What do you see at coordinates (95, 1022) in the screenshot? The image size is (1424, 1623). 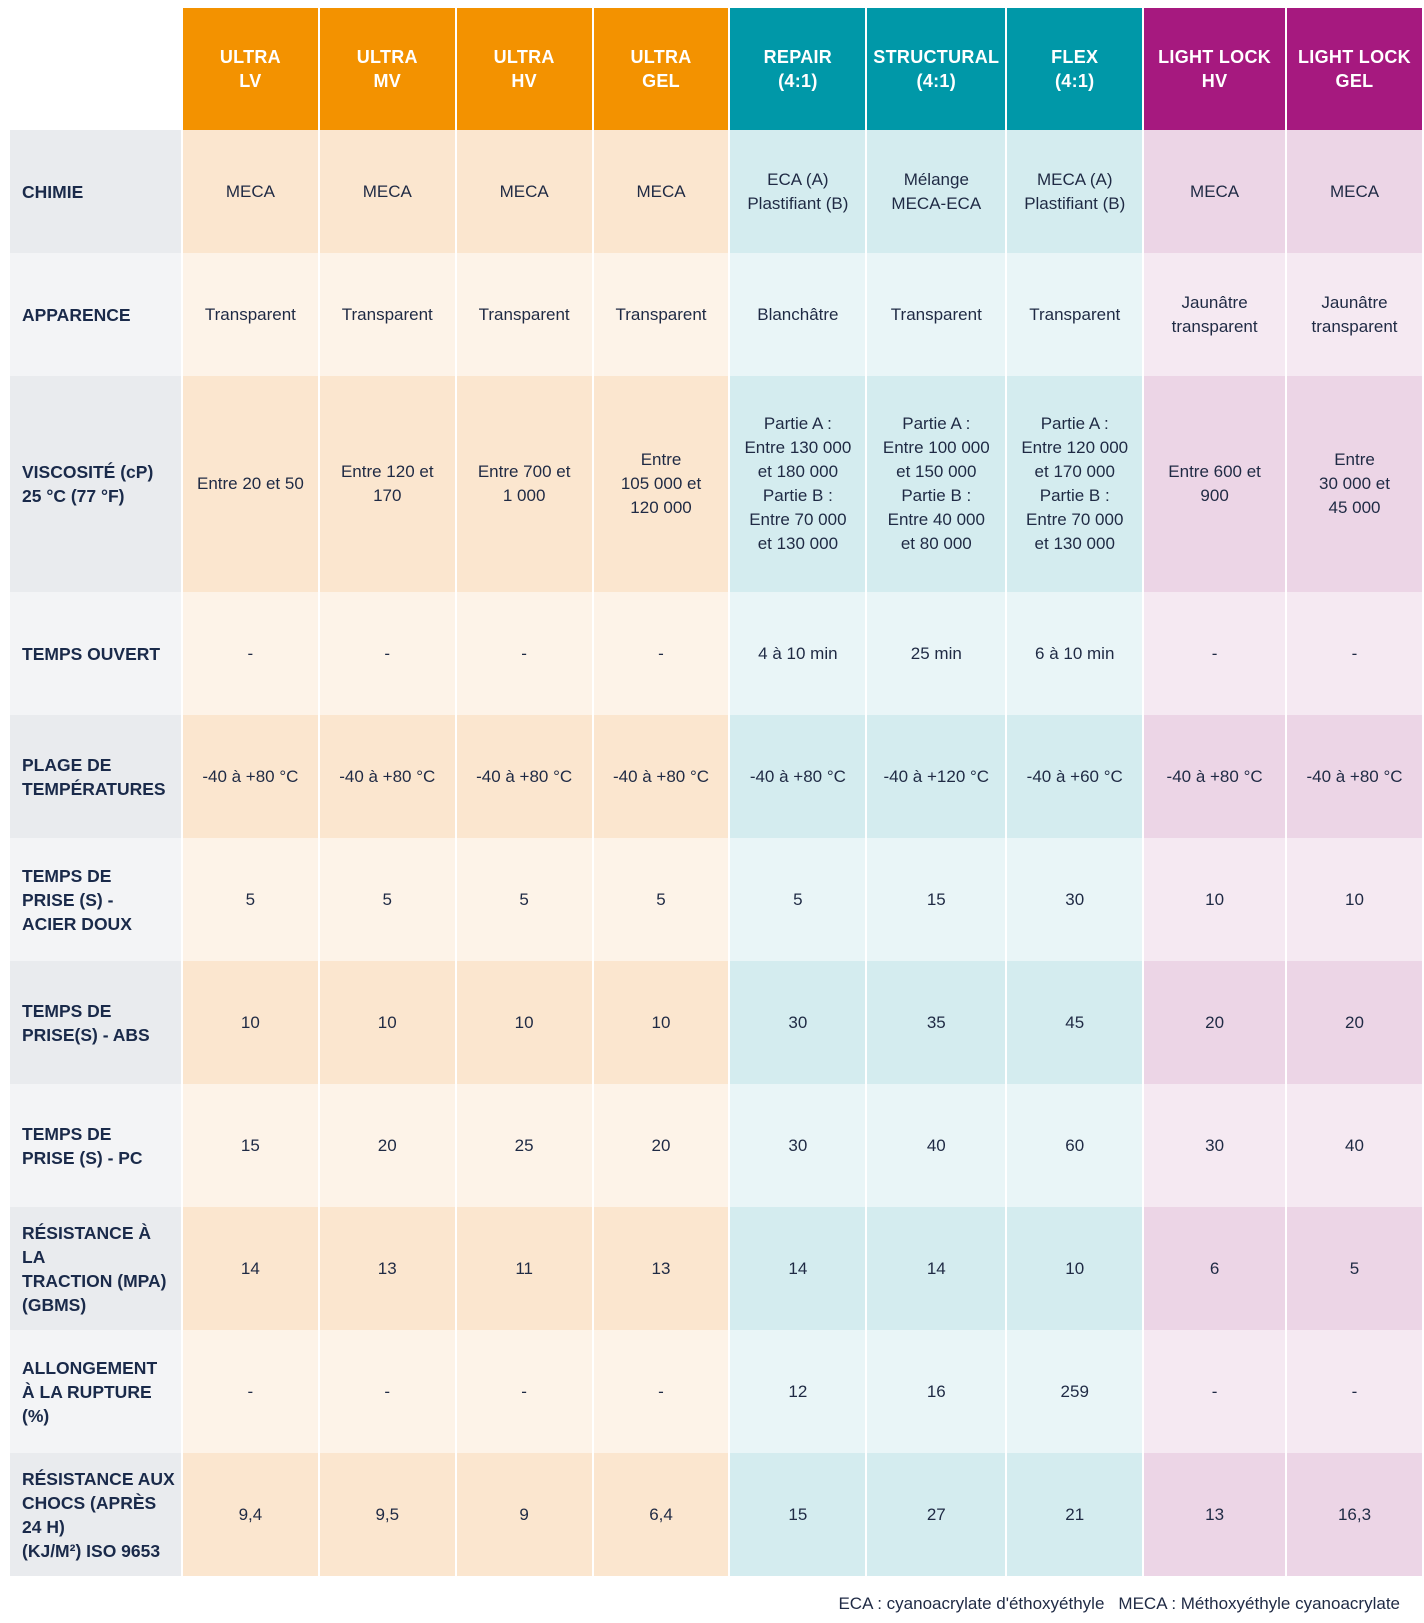 I see `row-label: TEMPS DE PRISE(S) - ABS` at bounding box center [95, 1022].